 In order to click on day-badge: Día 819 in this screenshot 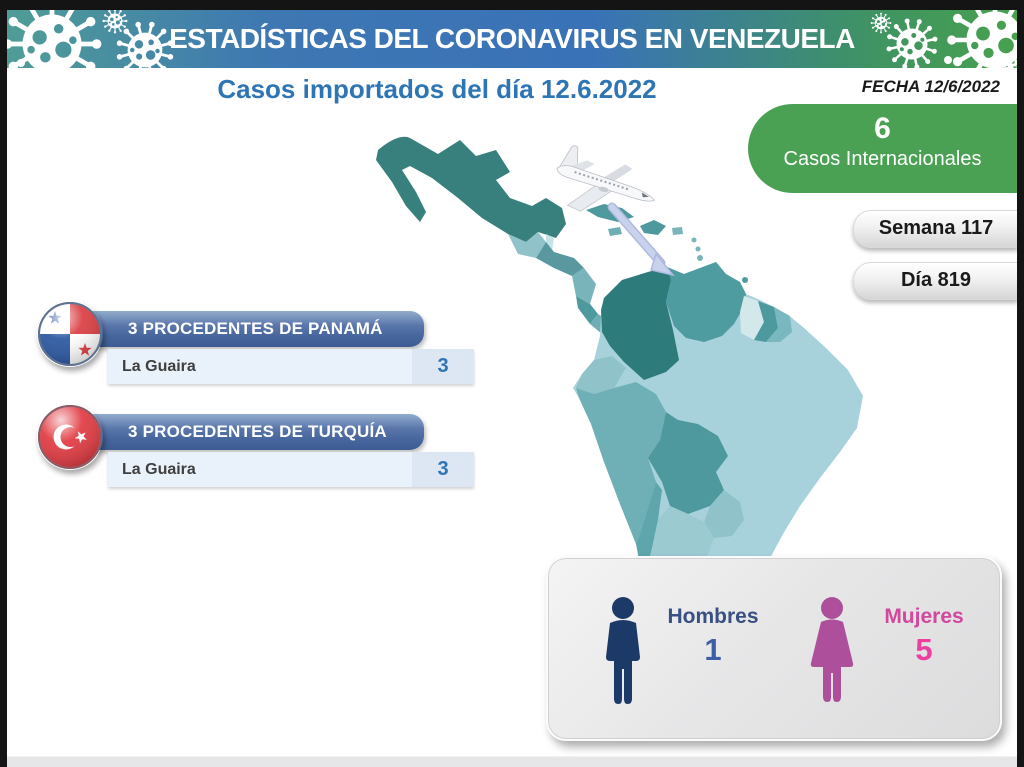, I will do `click(935, 281)`.